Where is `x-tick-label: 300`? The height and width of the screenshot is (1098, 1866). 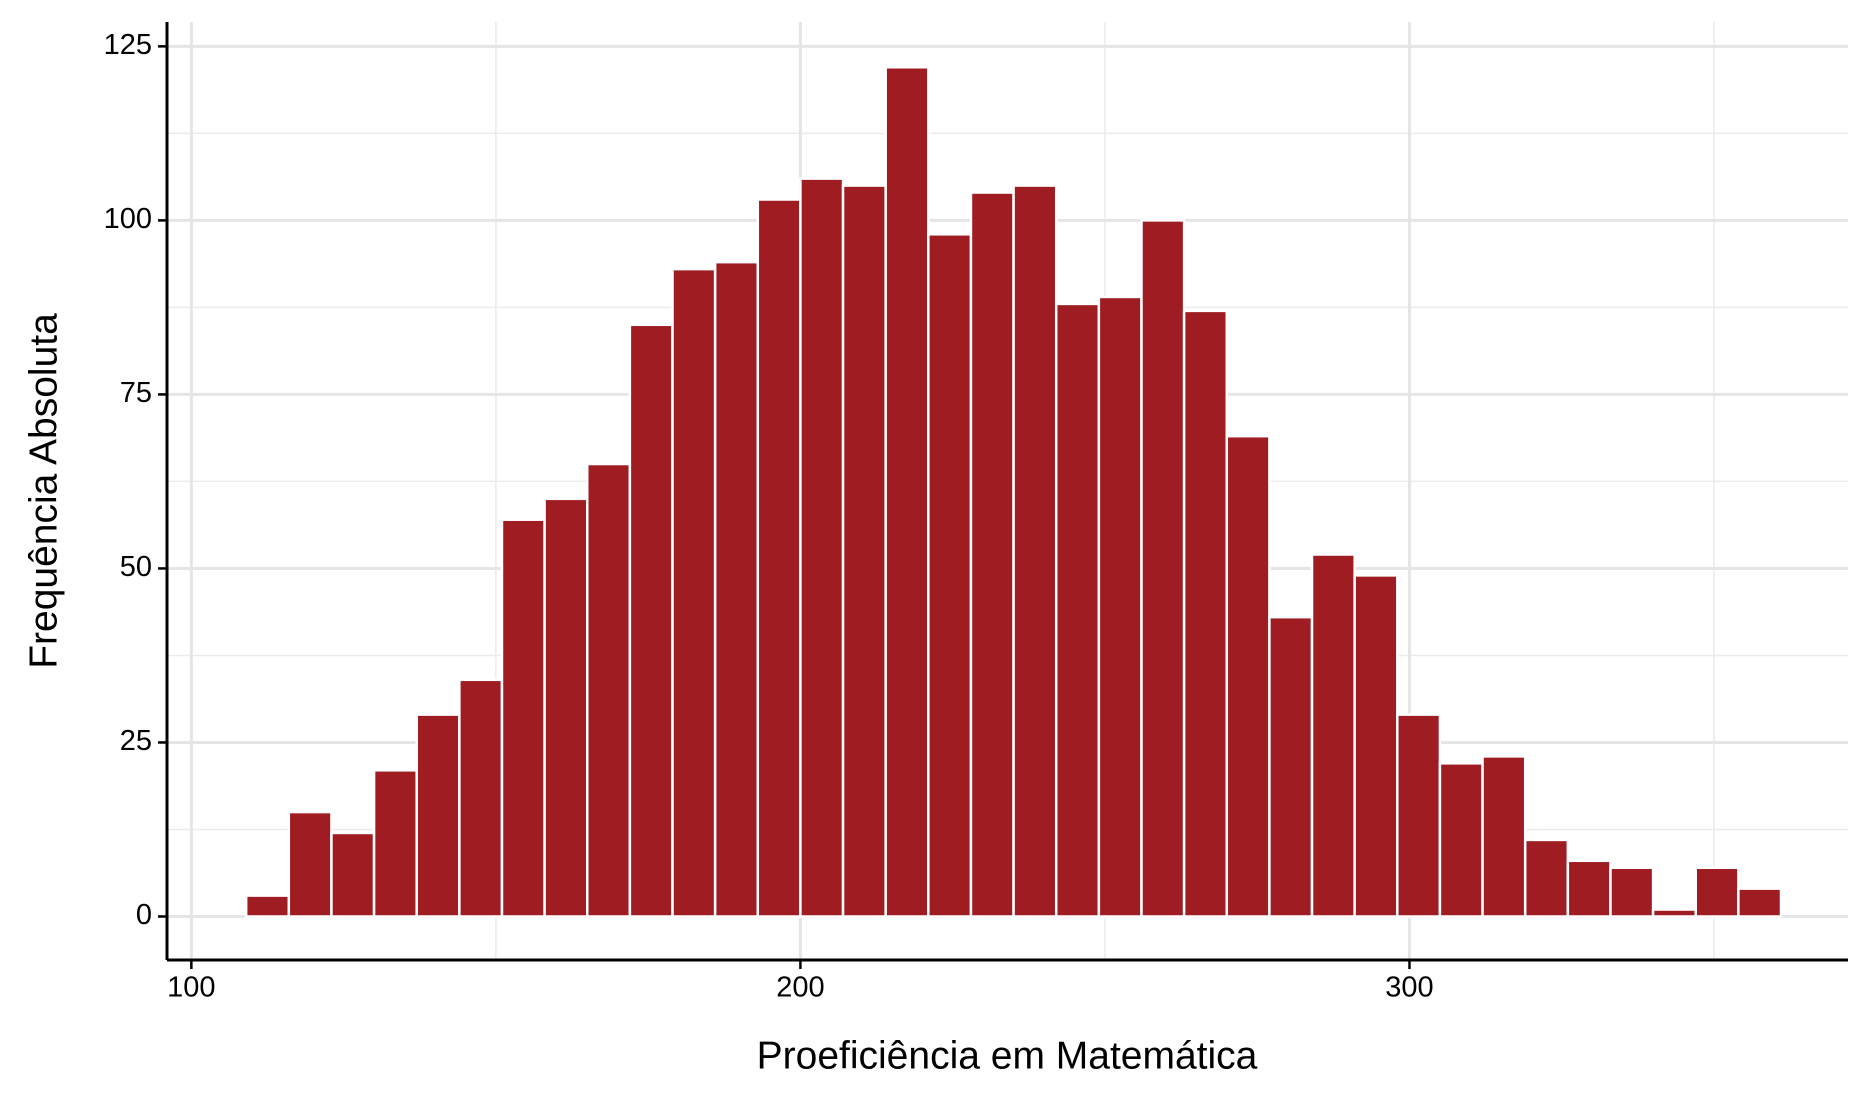 x-tick-label: 300 is located at coordinates (1409, 988).